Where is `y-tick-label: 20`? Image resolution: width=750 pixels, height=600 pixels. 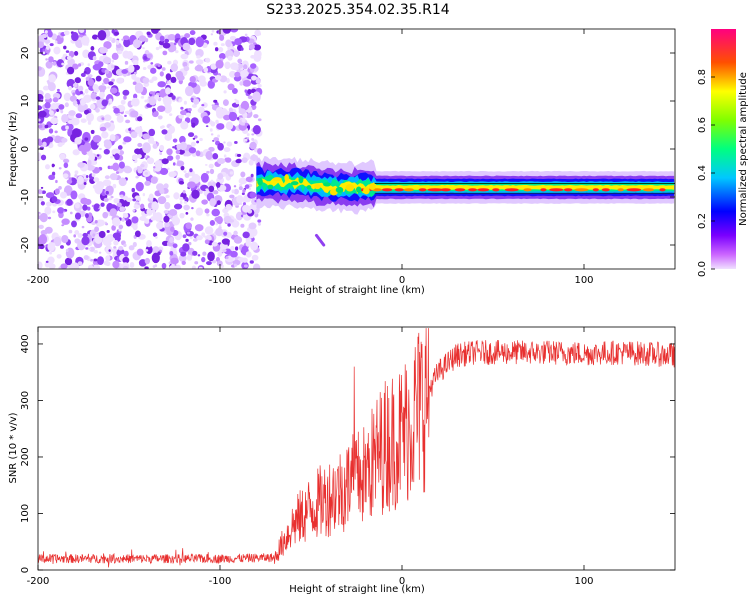 y-tick-label: 20 is located at coordinates (25, 53).